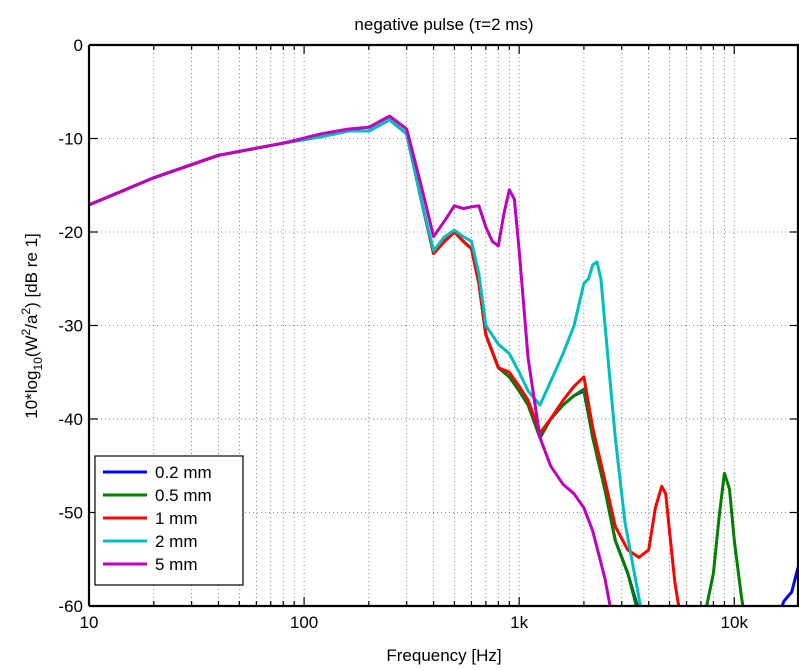 Image resolution: width=799 pixels, height=670 pixels. What do you see at coordinates (31, 270) in the screenshot?
I see `y-label-post: ) [dB re 1]` at bounding box center [31, 270].